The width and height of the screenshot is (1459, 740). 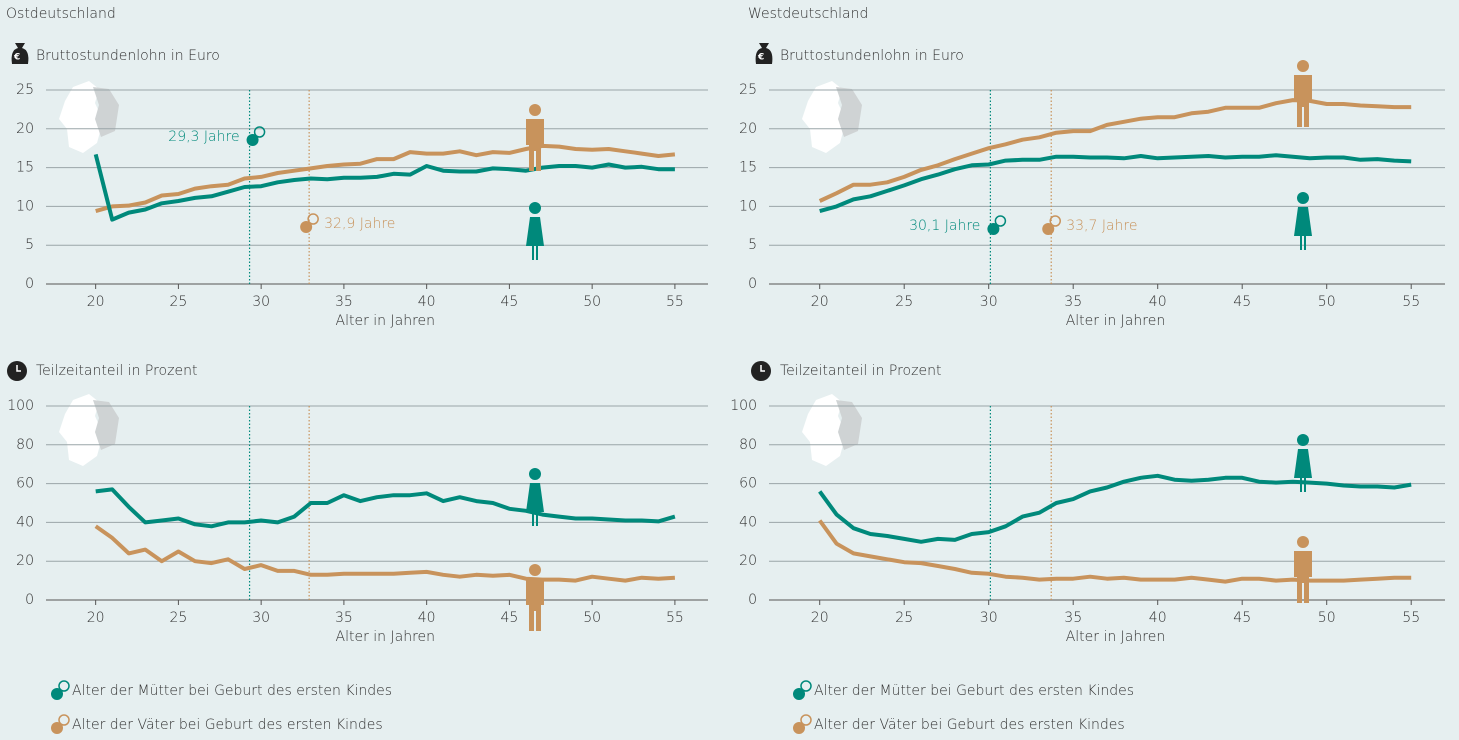 I want to click on age-marker-label: 30,1 Jahre, so click(x=944, y=226).